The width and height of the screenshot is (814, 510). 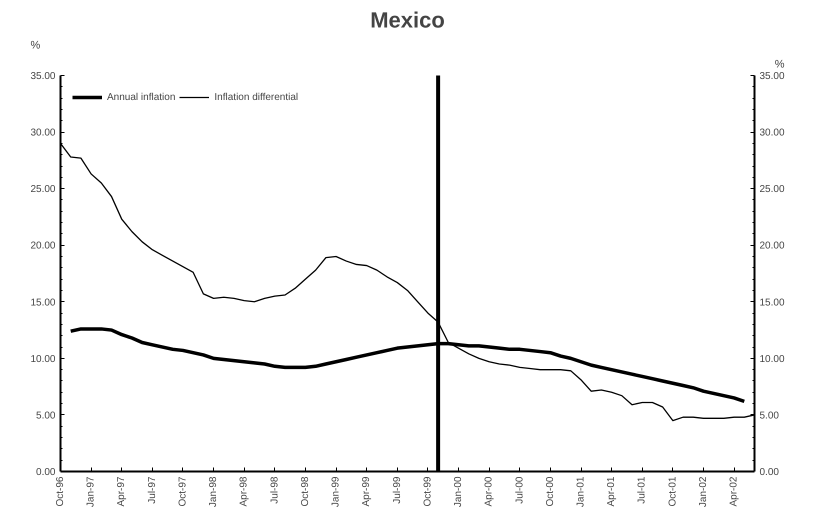 I want to click on legend-label: Annual inflation, so click(x=141, y=97).